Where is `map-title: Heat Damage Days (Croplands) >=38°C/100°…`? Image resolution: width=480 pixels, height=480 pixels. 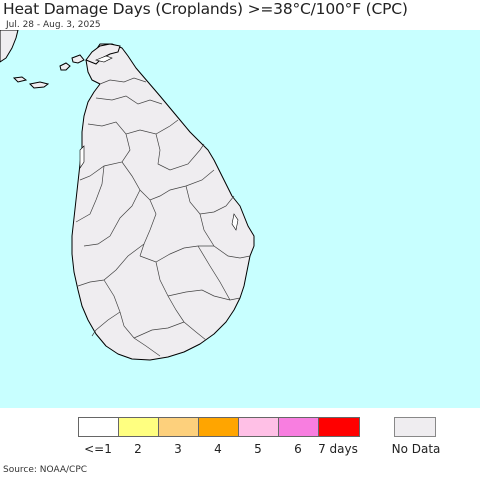
map-title: Heat Damage Days (Croplands) >=38°C/100°… is located at coordinates (205, 9).